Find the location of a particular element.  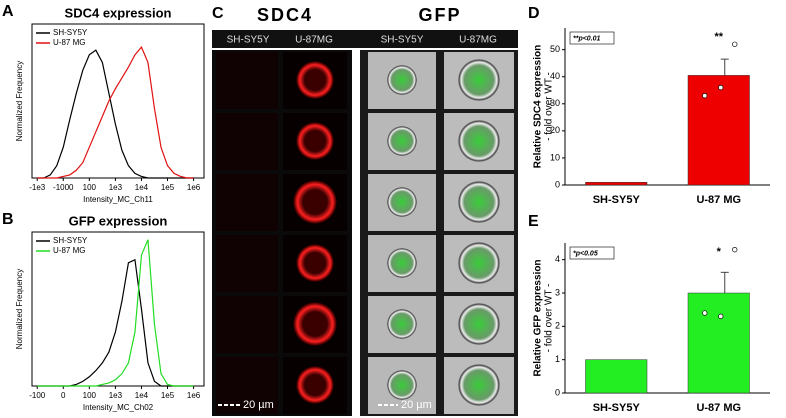

x-tick-label: -1000 is located at coordinates (63, 187).